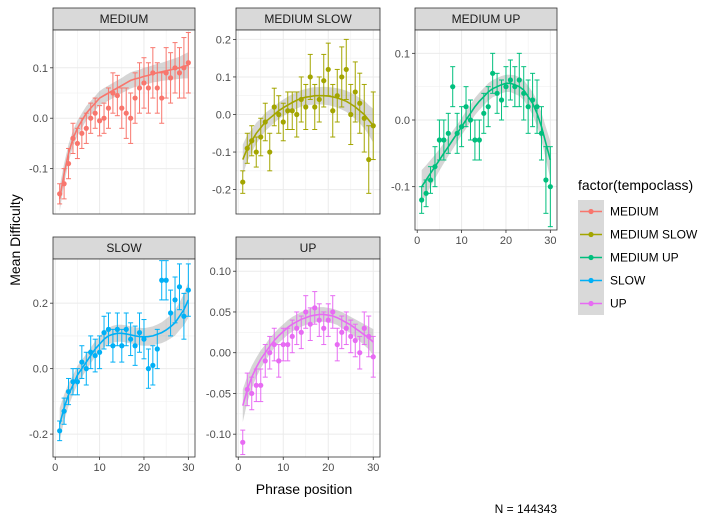  I want to click on y-tick-label: -0.10, so click(218, 435).